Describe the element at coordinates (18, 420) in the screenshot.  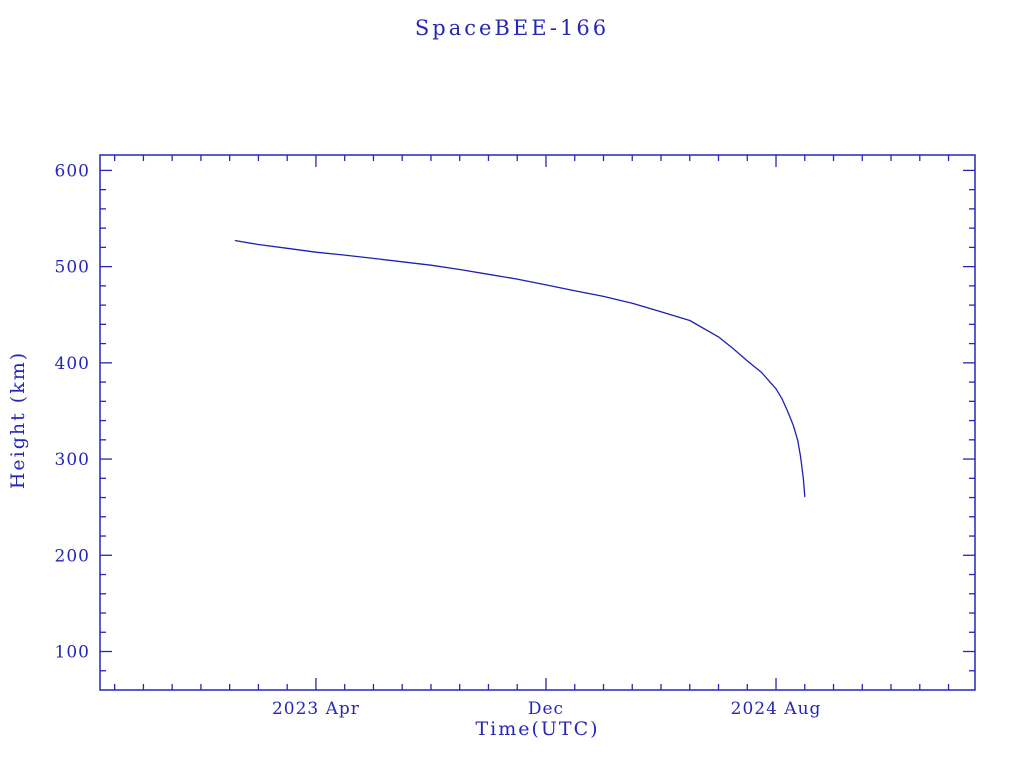
I see `y-axis-title: Height (km)` at that location.